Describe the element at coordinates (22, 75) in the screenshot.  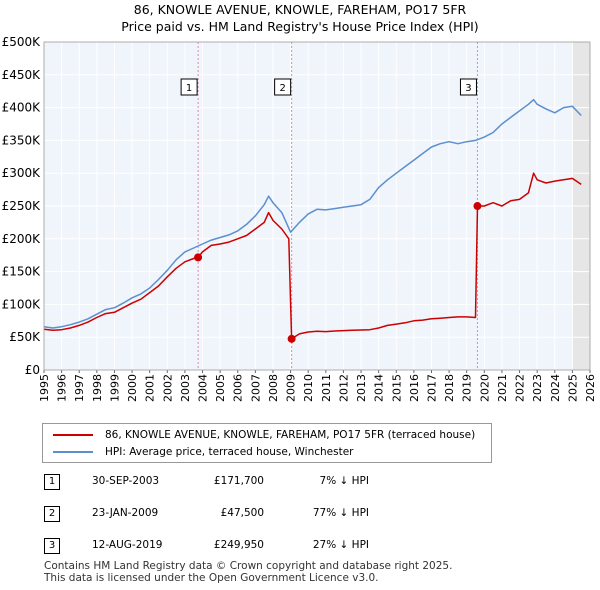
I see `y-tick-label: £450K` at that location.